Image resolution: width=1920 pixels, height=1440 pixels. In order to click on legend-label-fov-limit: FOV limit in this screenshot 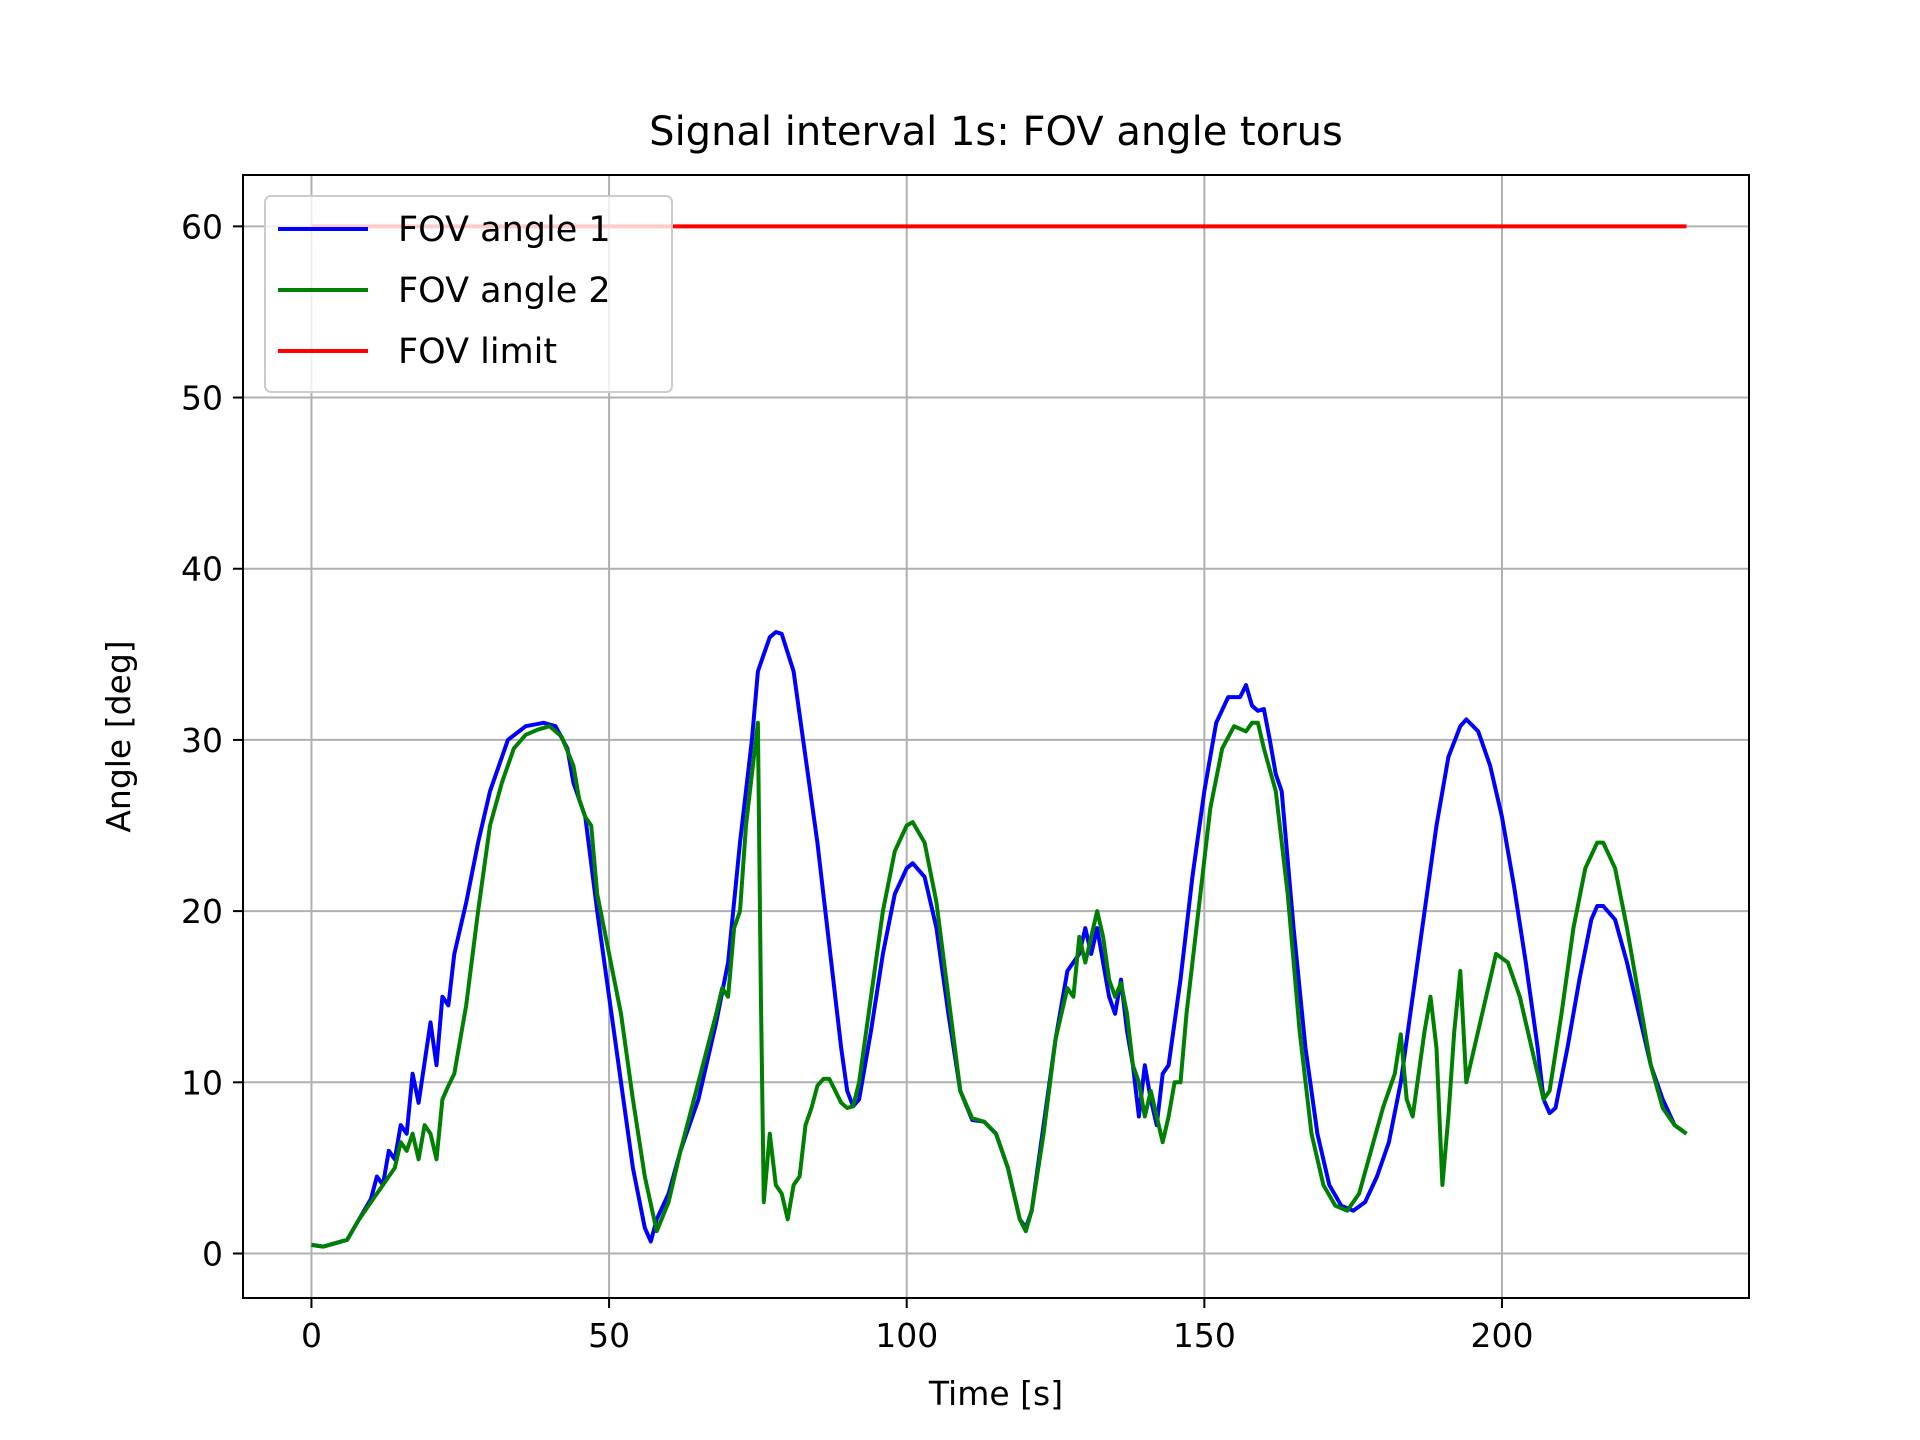, I will do `click(477, 352)`.